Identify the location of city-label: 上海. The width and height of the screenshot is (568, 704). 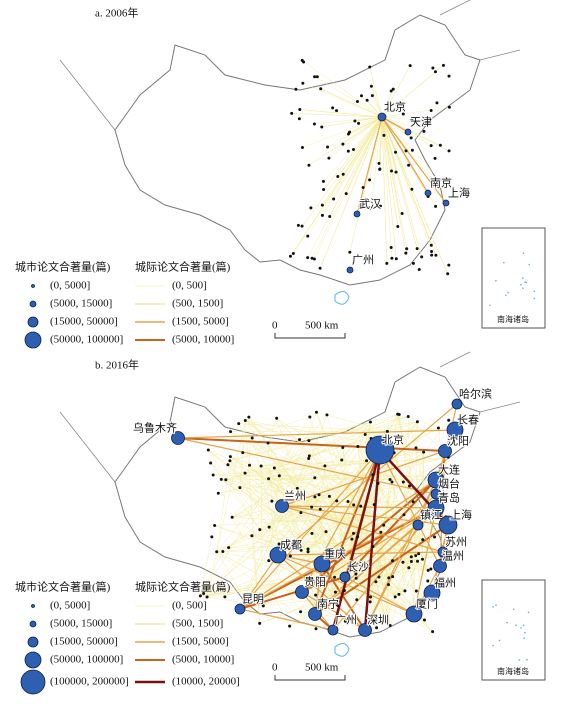
(461, 515).